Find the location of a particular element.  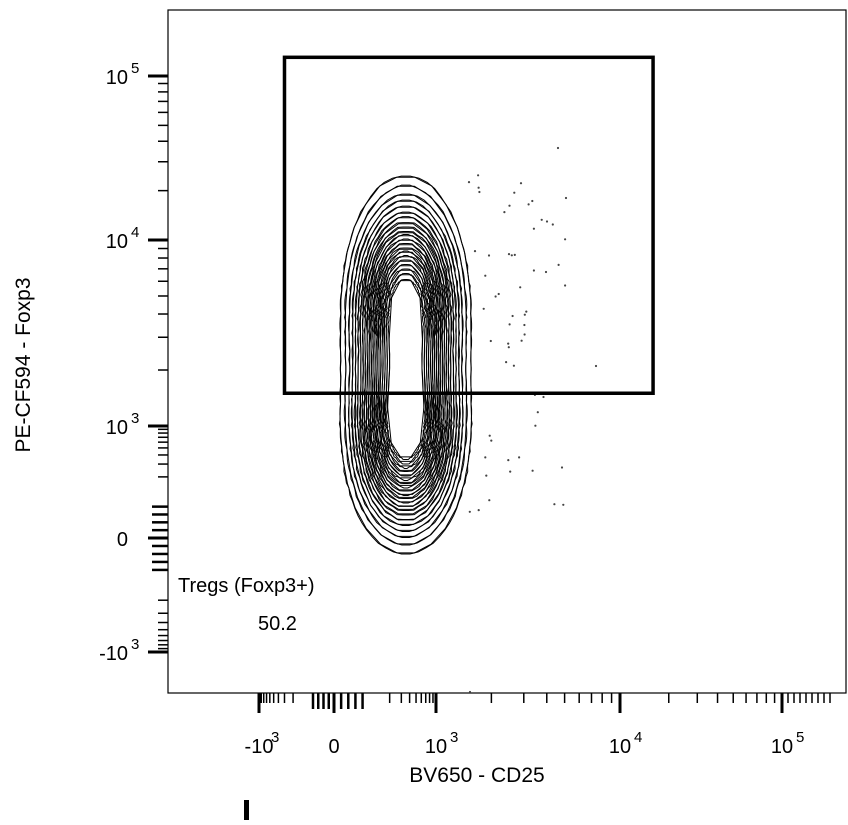

x-tick-exponent: 4 is located at coordinates (638, 737).